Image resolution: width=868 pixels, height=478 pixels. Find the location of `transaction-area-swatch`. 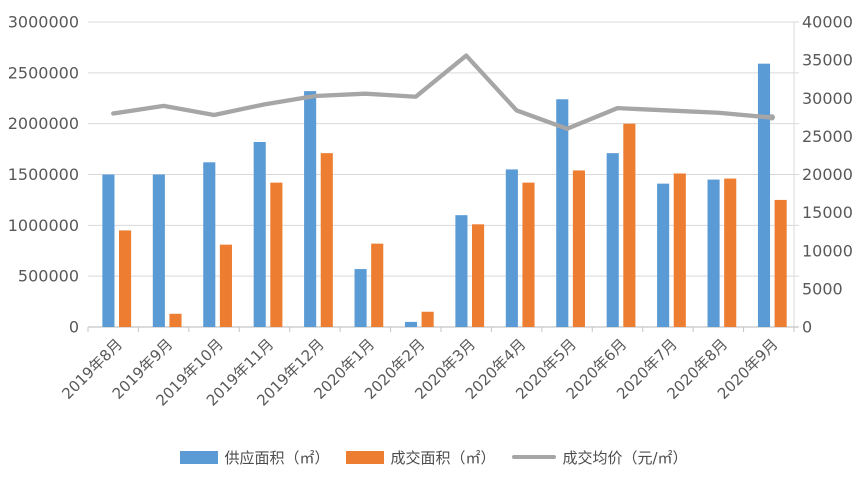

transaction-area-swatch is located at coordinates (365, 457).